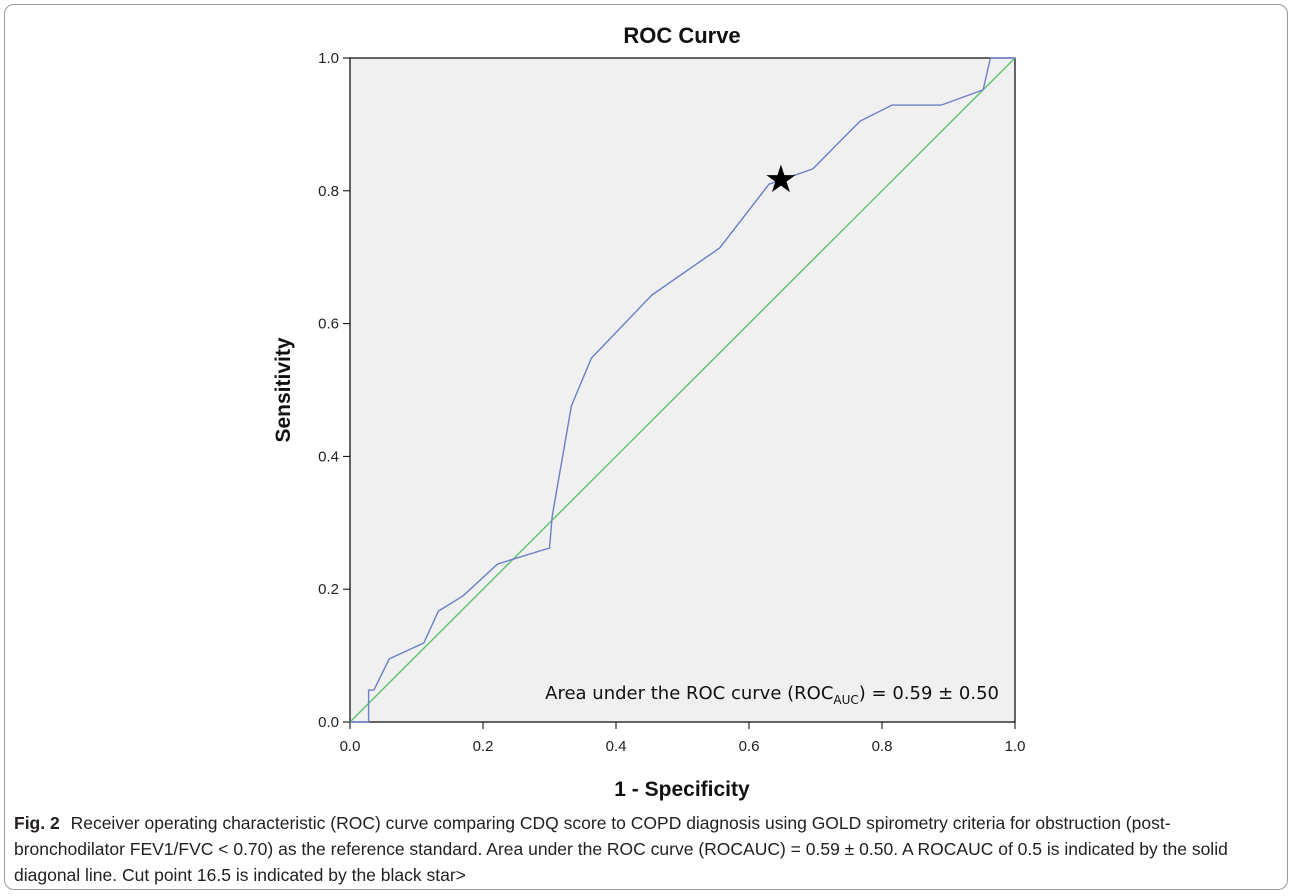 Image resolution: width=1292 pixels, height=896 pixels. I want to click on y-tick-label: 1.0, so click(328, 58).